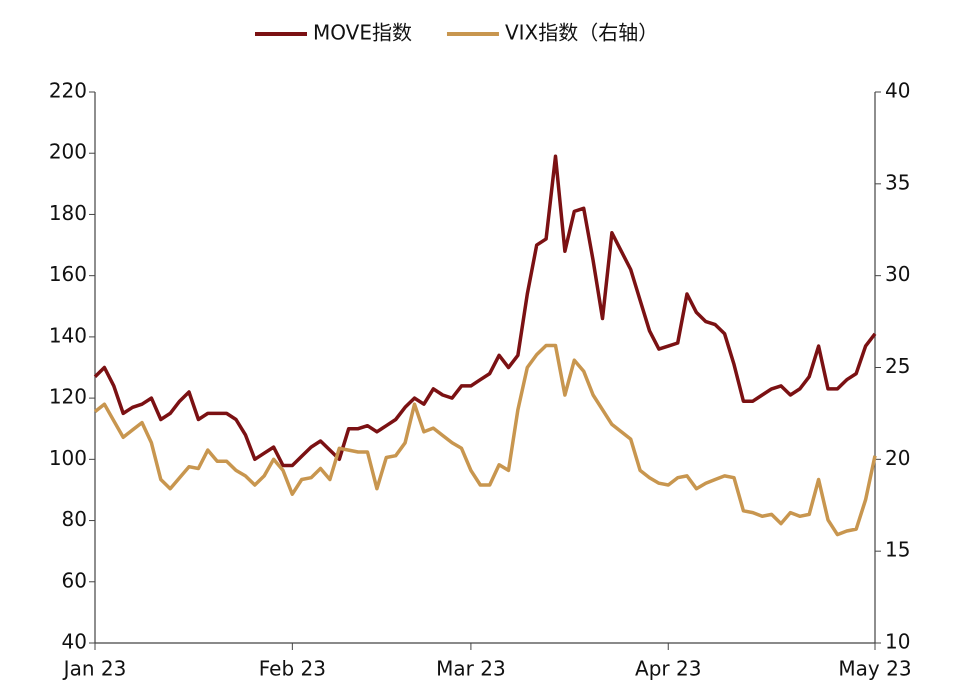 The image size is (957, 696). What do you see at coordinates (74, 642) in the screenshot?
I see `y-tick-label: 40` at bounding box center [74, 642].